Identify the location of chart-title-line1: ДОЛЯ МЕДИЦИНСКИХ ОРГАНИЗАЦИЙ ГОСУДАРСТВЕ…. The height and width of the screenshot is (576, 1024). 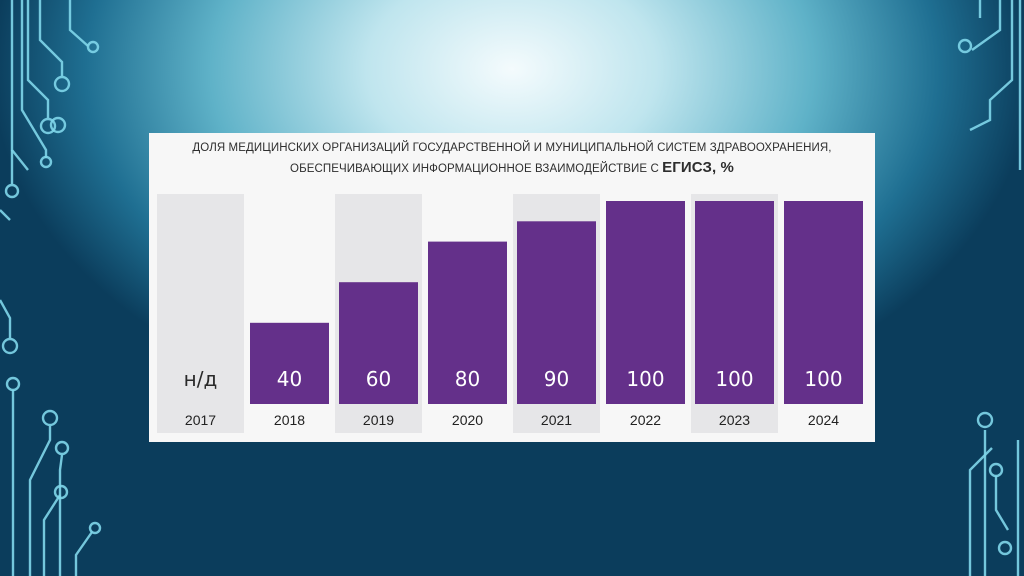
(512, 148).